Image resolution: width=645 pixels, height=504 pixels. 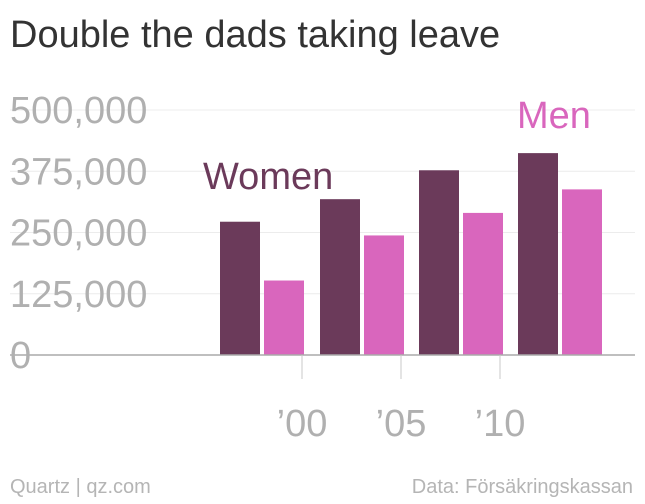 What do you see at coordinates (78, 295) in the screenshot?
I see `y-tick-label: 125,000` at bounding box center [78, 295].